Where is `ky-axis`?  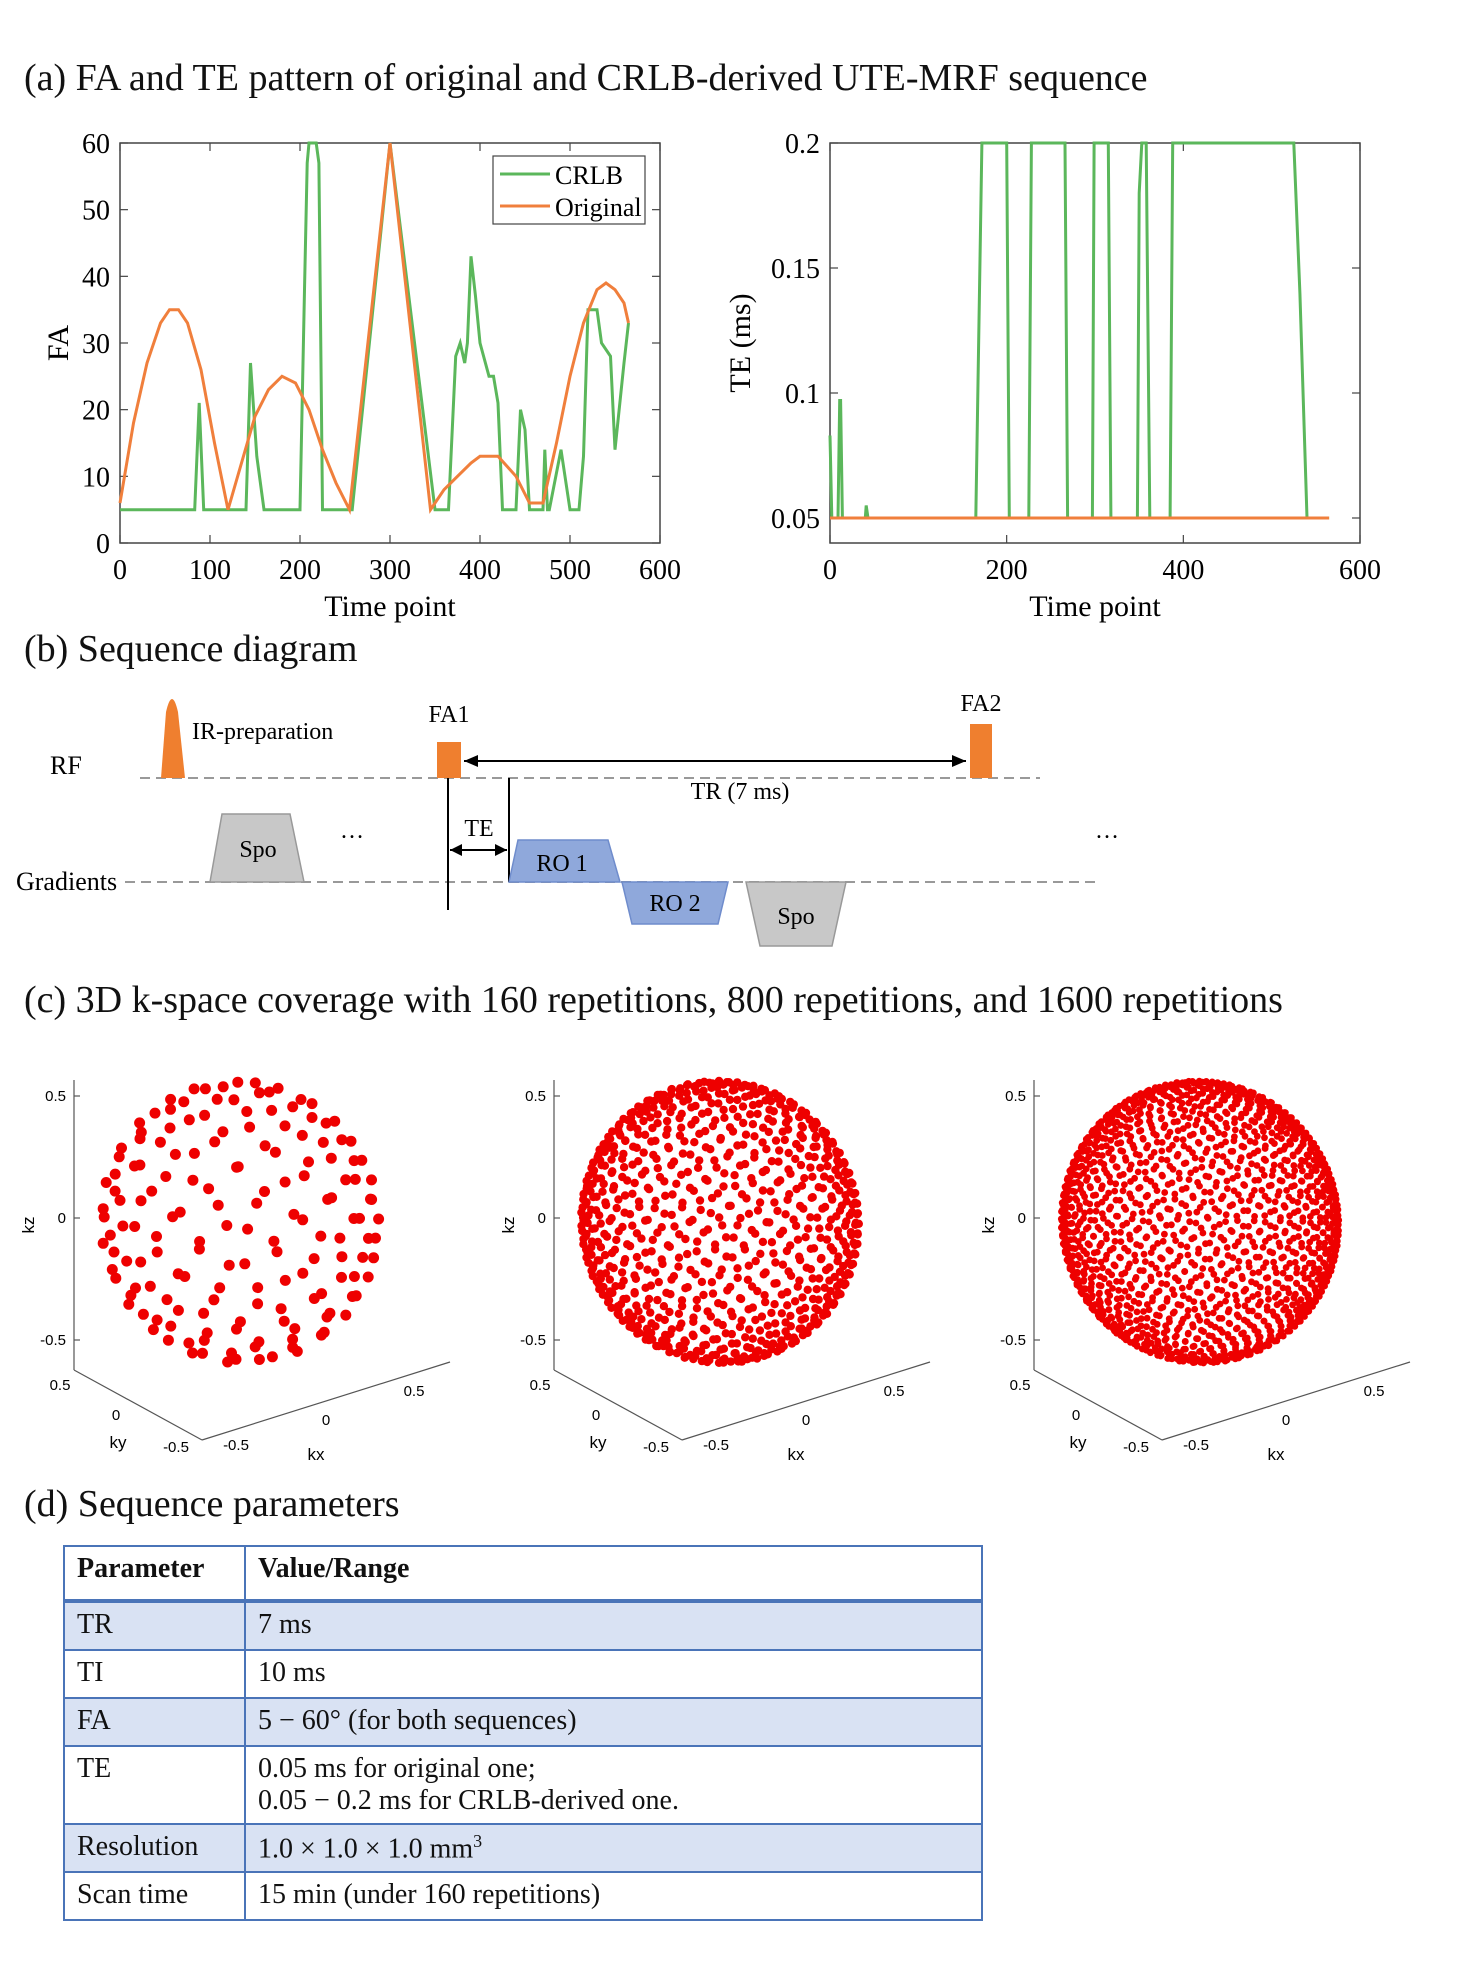 ky-axis is located at coordinates (1098, 1405).